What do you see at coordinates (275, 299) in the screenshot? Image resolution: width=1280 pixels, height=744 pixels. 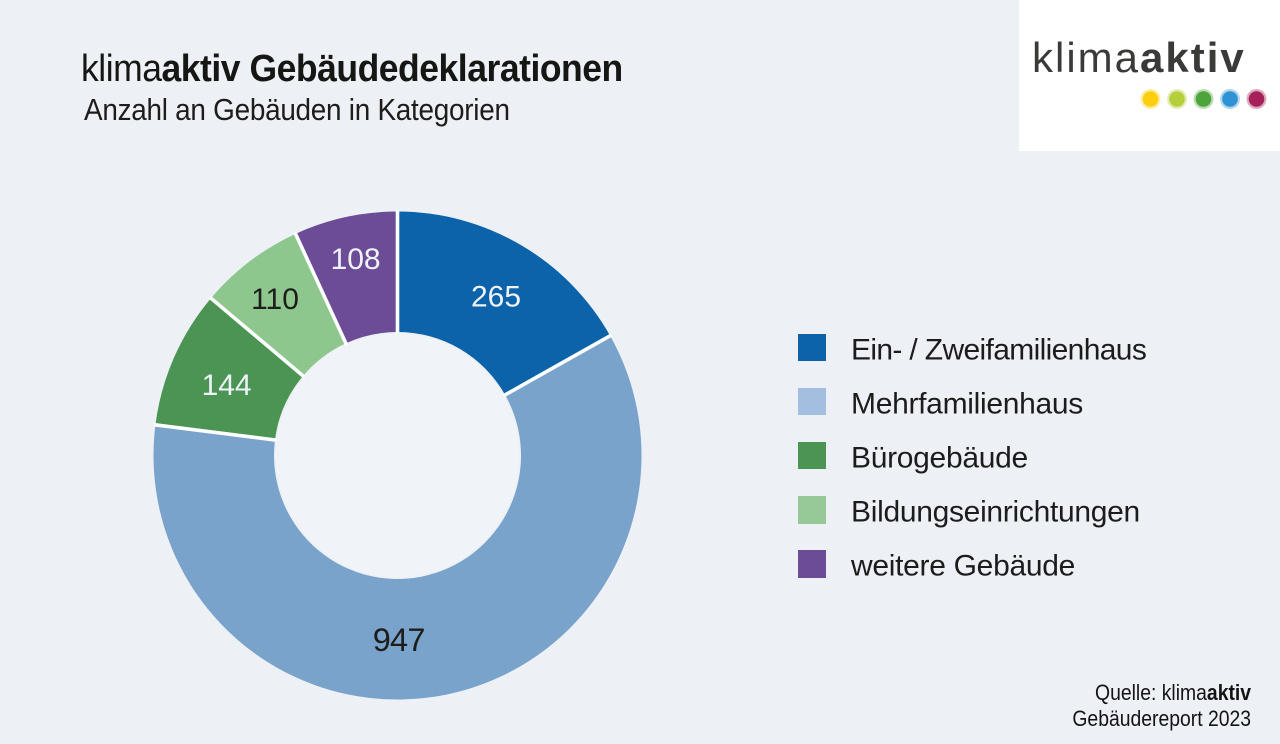 I see `svg-text: 110` at bounding box center [275, 299].